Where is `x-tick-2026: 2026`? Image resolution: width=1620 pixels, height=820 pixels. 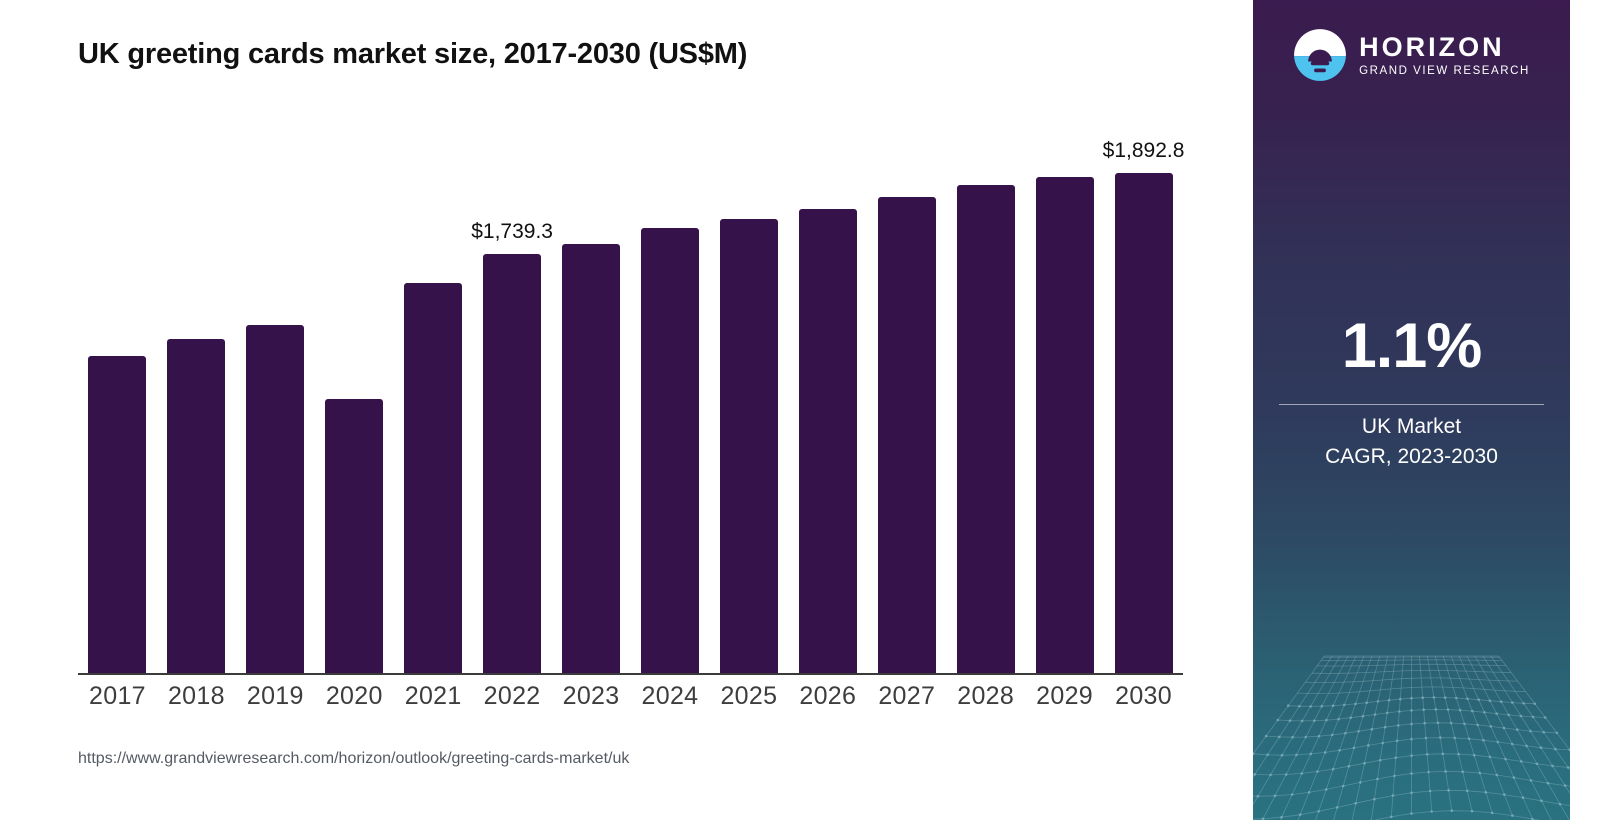
x-tick-2026: 2026 is located at coordinates (828, 696).